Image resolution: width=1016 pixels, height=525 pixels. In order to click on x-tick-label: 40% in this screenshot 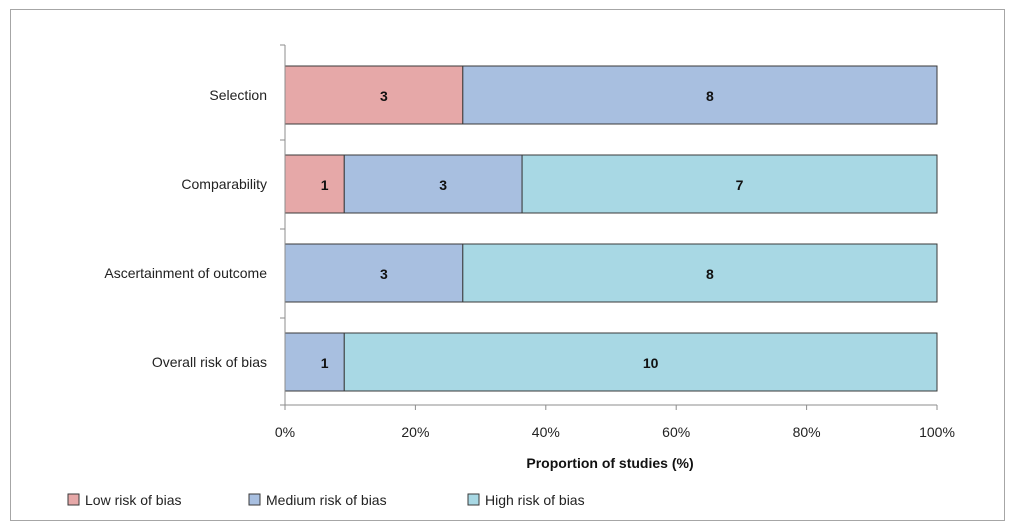, I will do `click(546, 432)`.